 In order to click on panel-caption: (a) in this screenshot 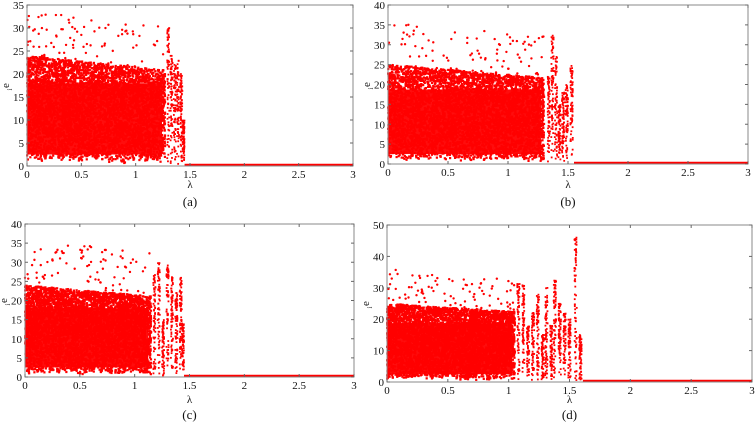, I will do `click(190, 201)`.